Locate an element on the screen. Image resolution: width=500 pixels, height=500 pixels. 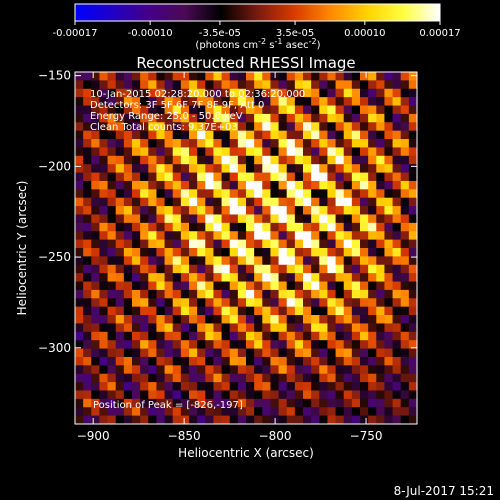
x-tick-label: −850 is located at coordinates (184, 436).